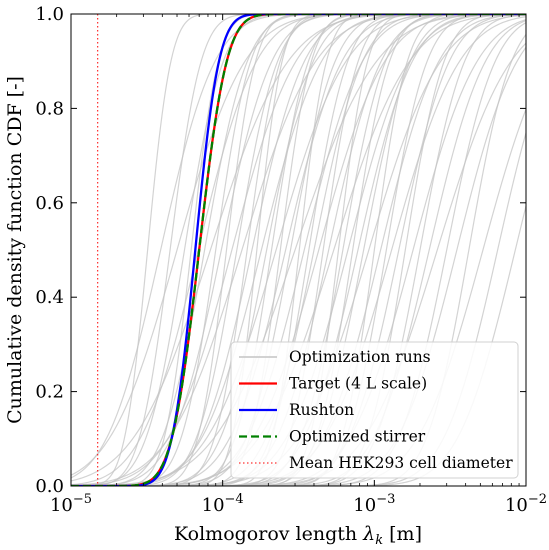 This screenshot has height=550, width=549. Describe the element at coordinates (526, 504) in the screenshot. I see `x-tick-label: 10⁻²` at that location.